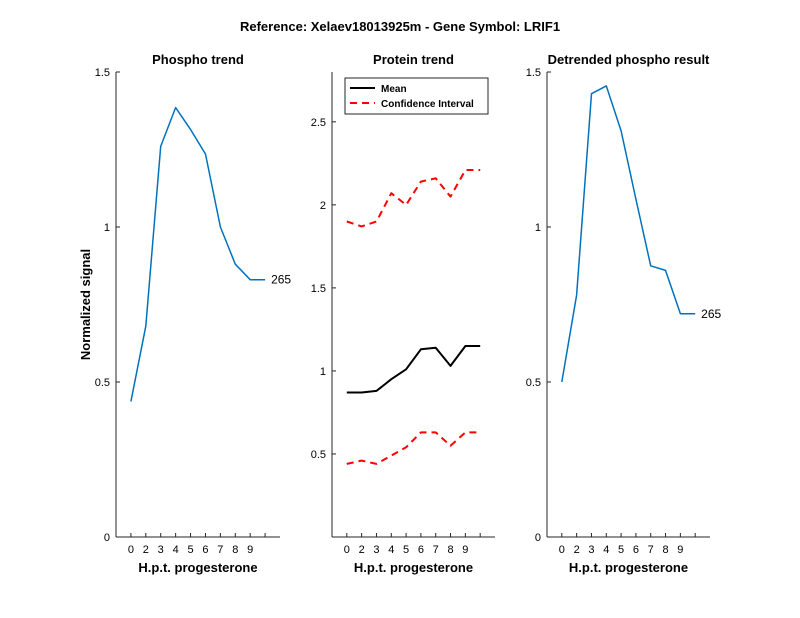 The width and height of the screenshot is (800, 618). Describe the element at coordinates (318, 123) in the screenshot. I see `y-tick-label: 2.5` at that location.